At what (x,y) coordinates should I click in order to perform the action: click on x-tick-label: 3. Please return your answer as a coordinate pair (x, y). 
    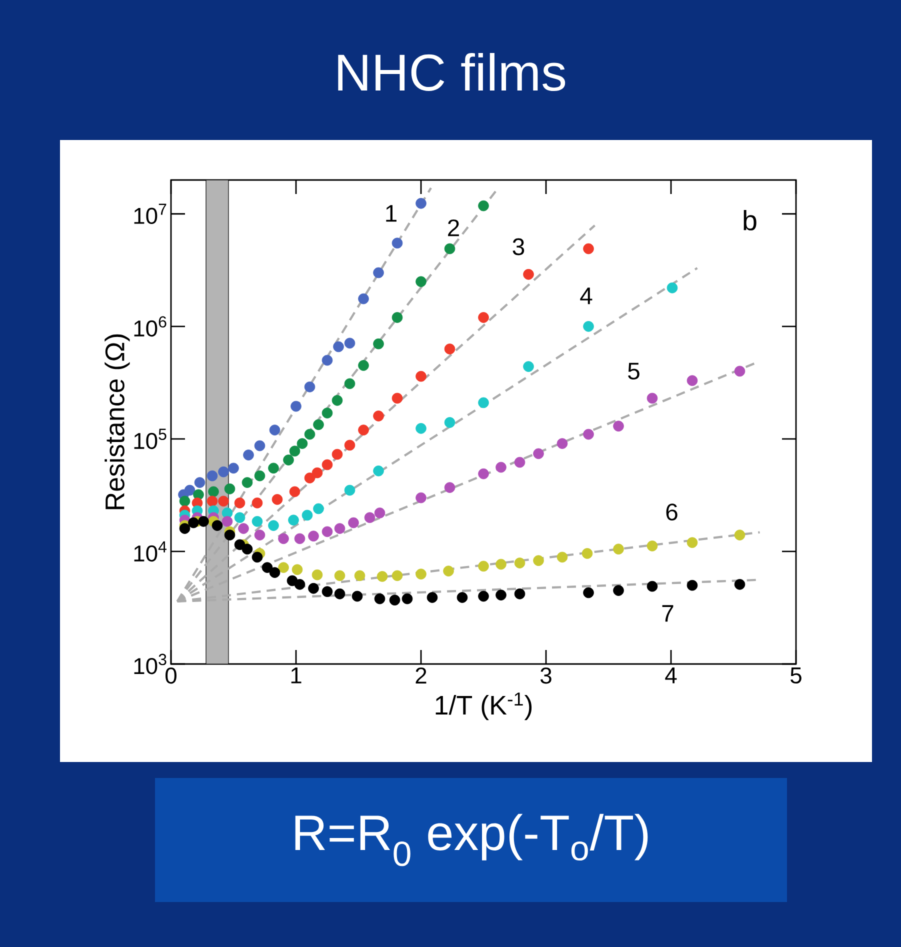
    Looking at the image, I should click on (546, 676).